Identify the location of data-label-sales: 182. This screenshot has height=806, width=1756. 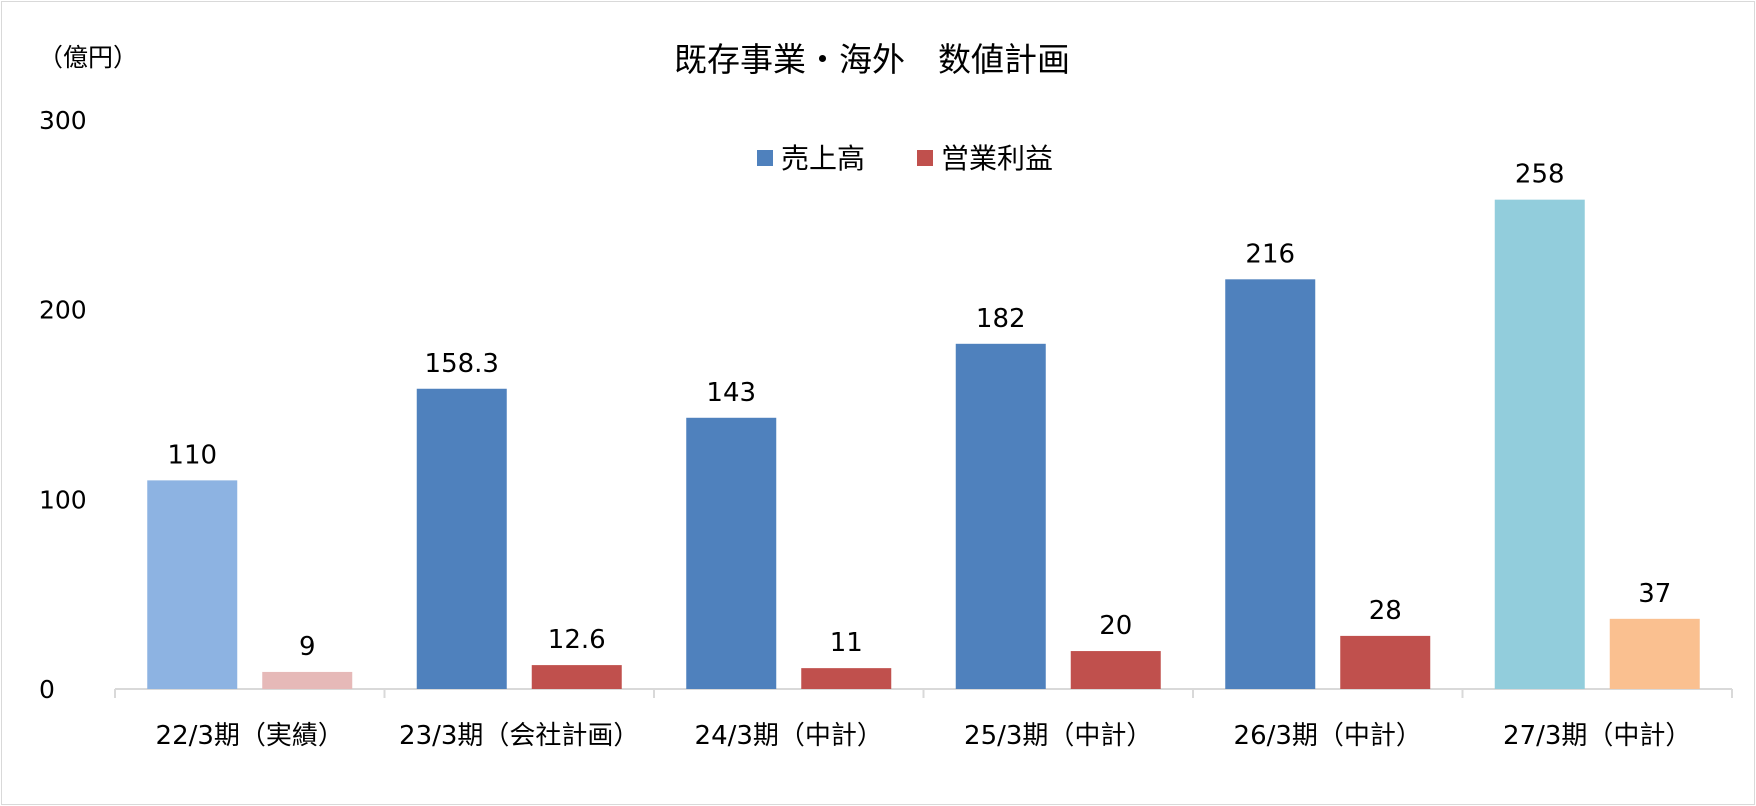
(1001, 319).